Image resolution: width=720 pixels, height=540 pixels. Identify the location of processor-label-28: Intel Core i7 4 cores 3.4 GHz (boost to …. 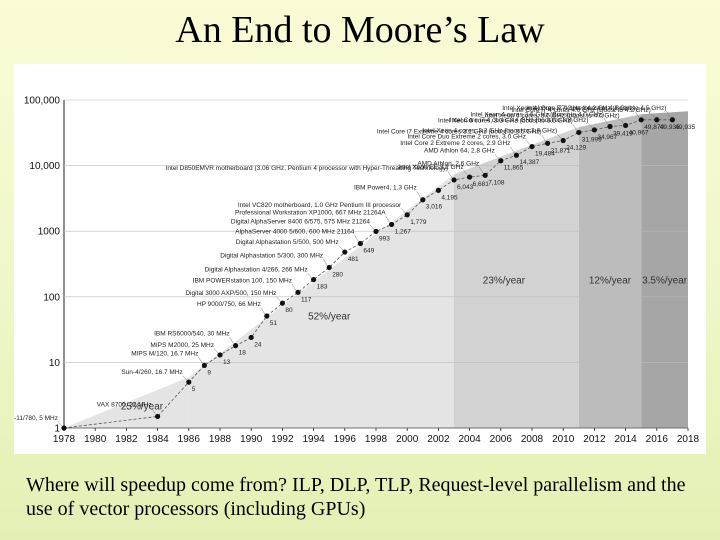
(519, 120).